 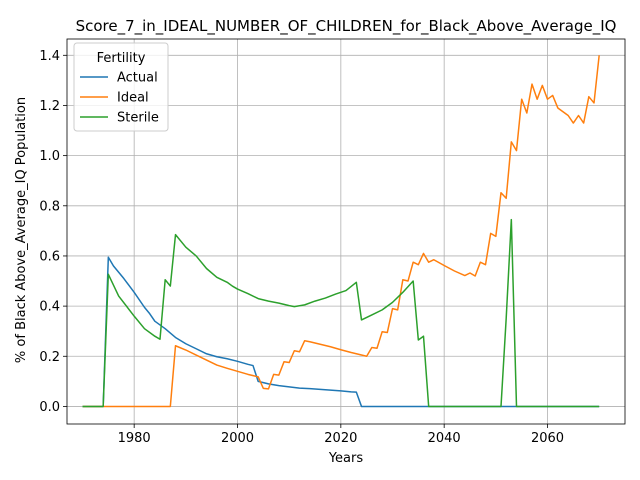 What do you see at coordinates (49, 156) in the screenshot?
I see `y-tick-label: 1.0` at bounding box center [49, 156].